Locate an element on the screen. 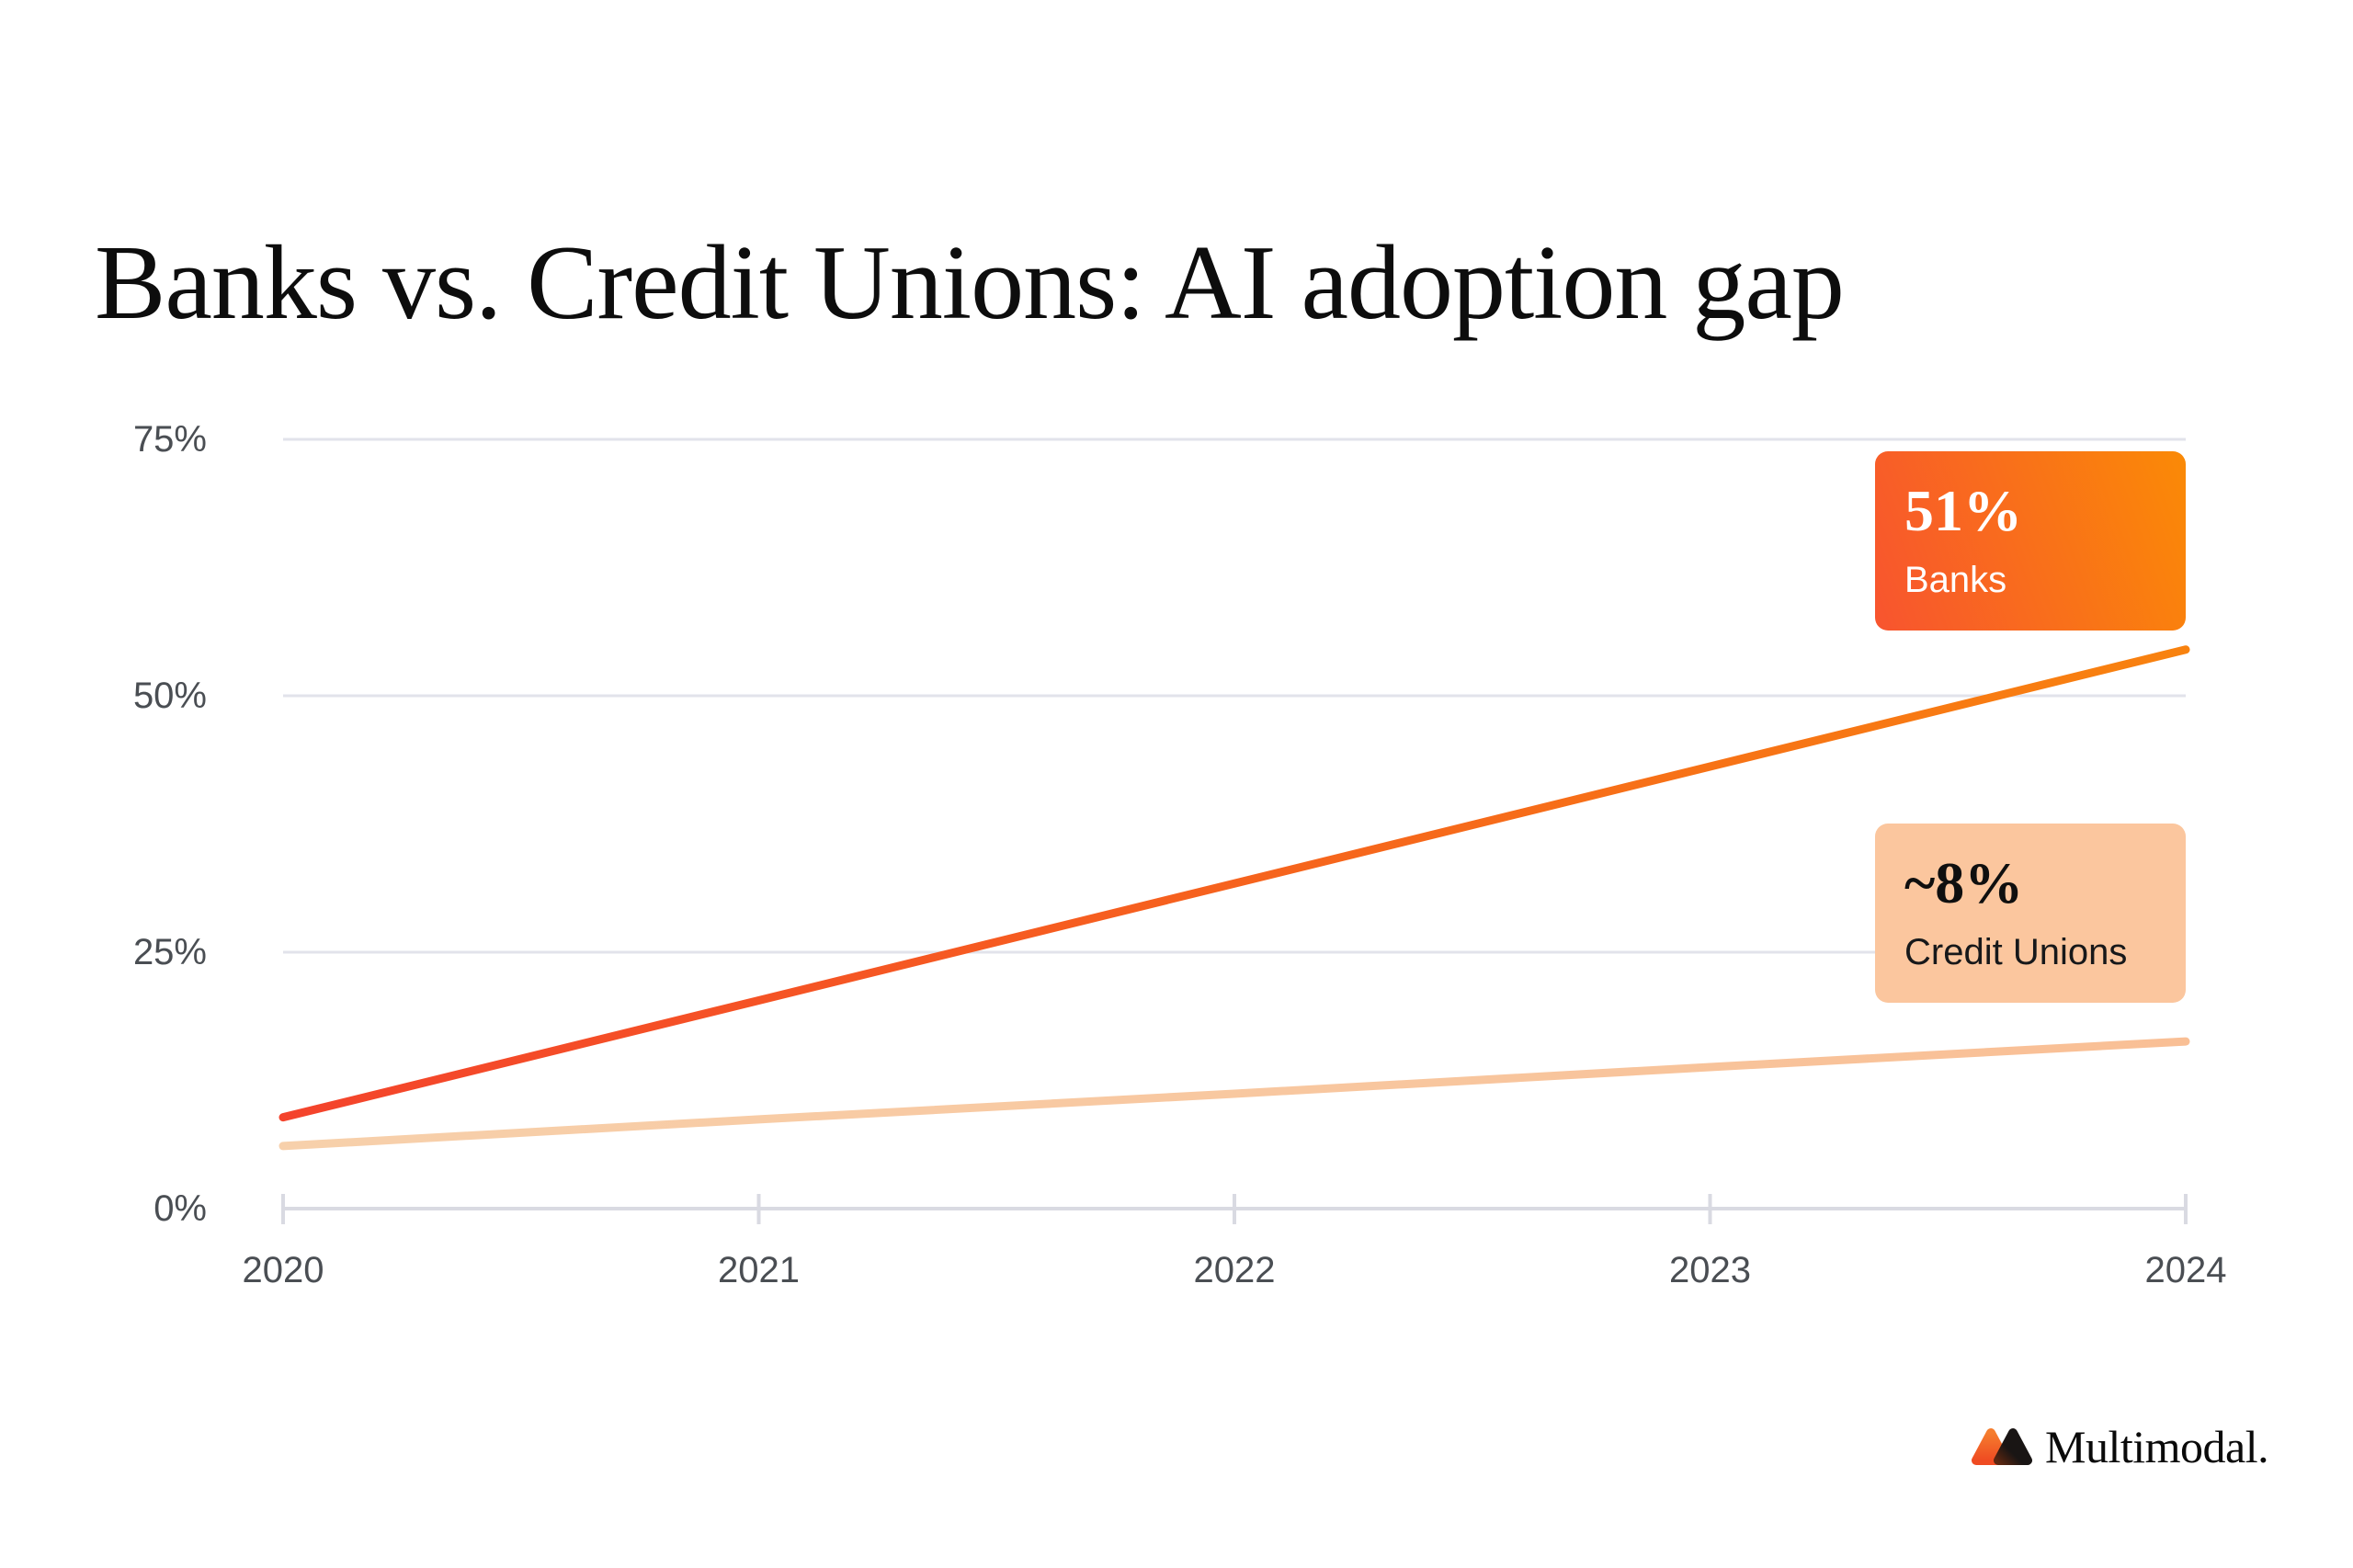 The width and height of the screenshot is (2353, 1568). x-tick-label-2024: 2024 is located at coordinates (2185, 1270).